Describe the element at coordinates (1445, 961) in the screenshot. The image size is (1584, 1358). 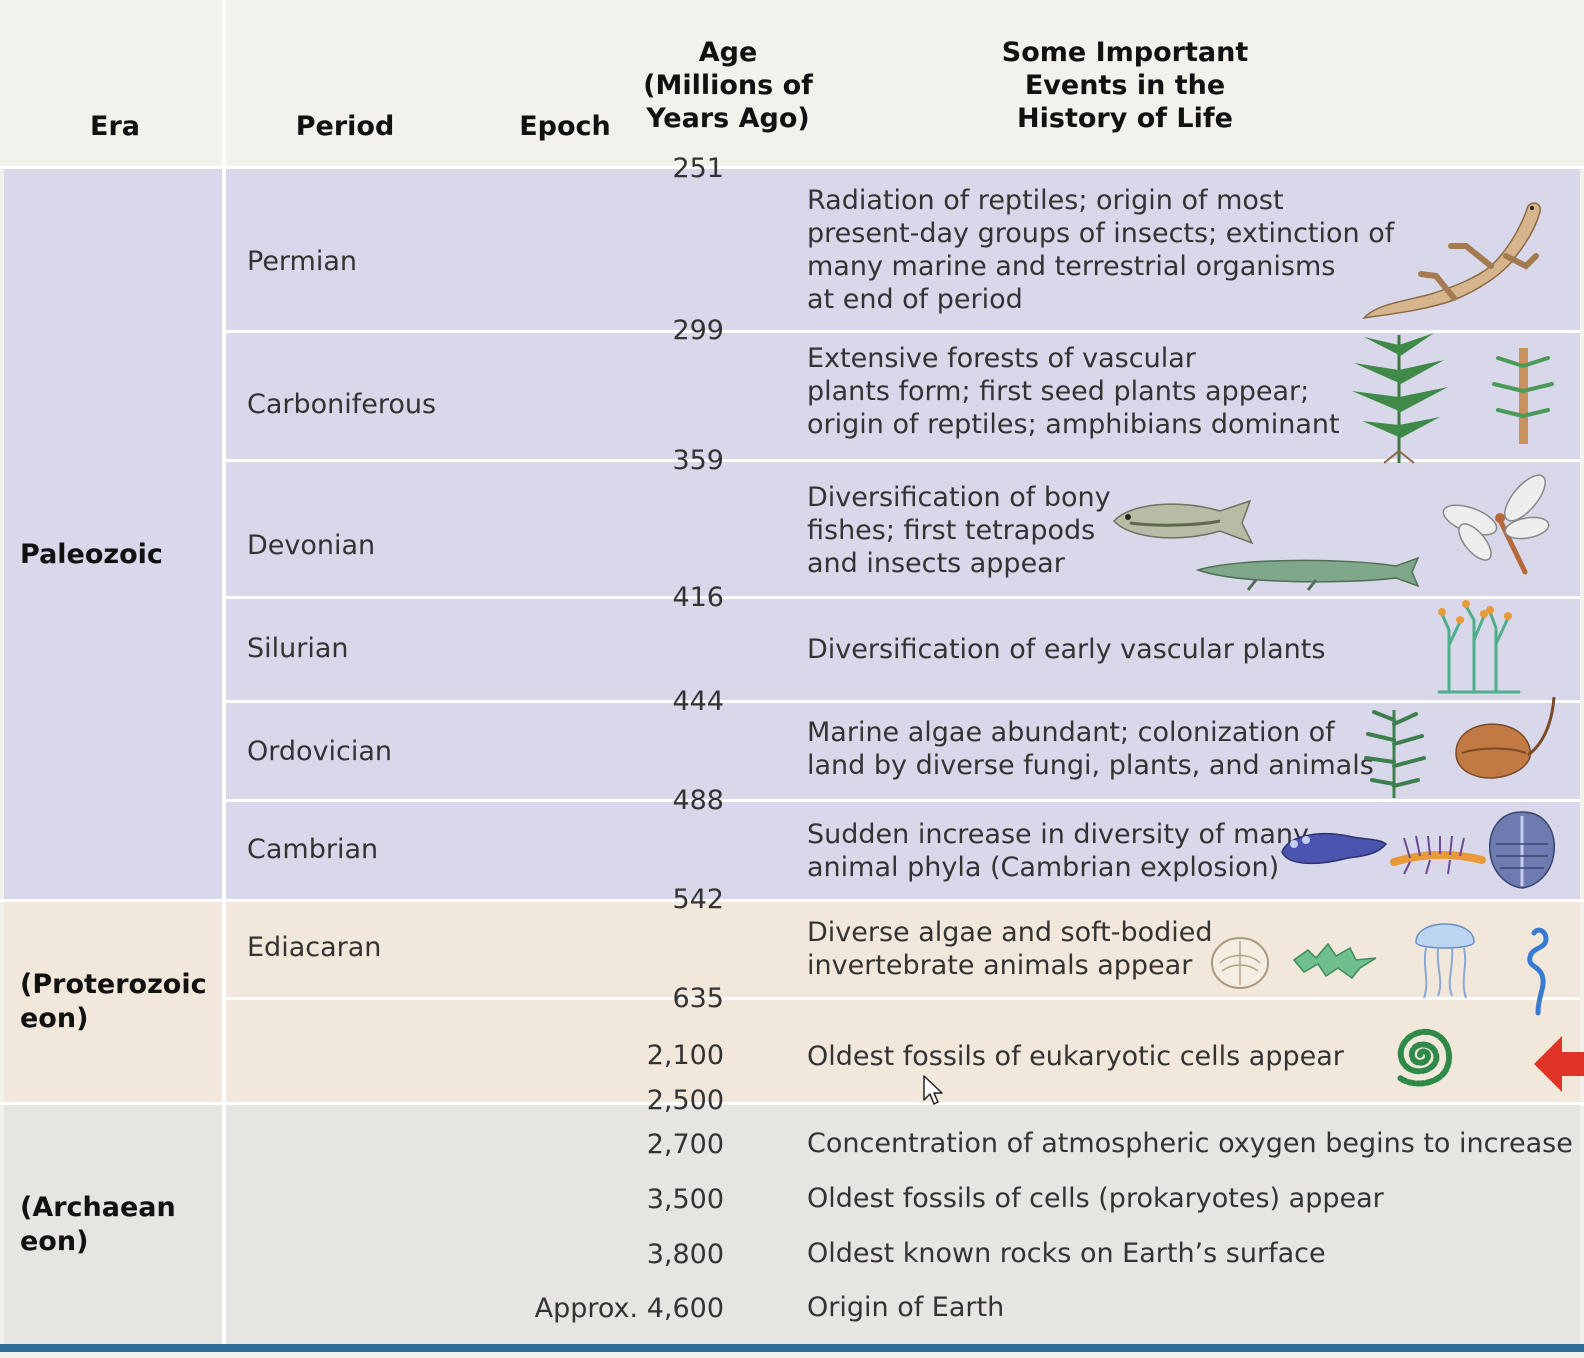
I see `jellyfish-icon` at that location.